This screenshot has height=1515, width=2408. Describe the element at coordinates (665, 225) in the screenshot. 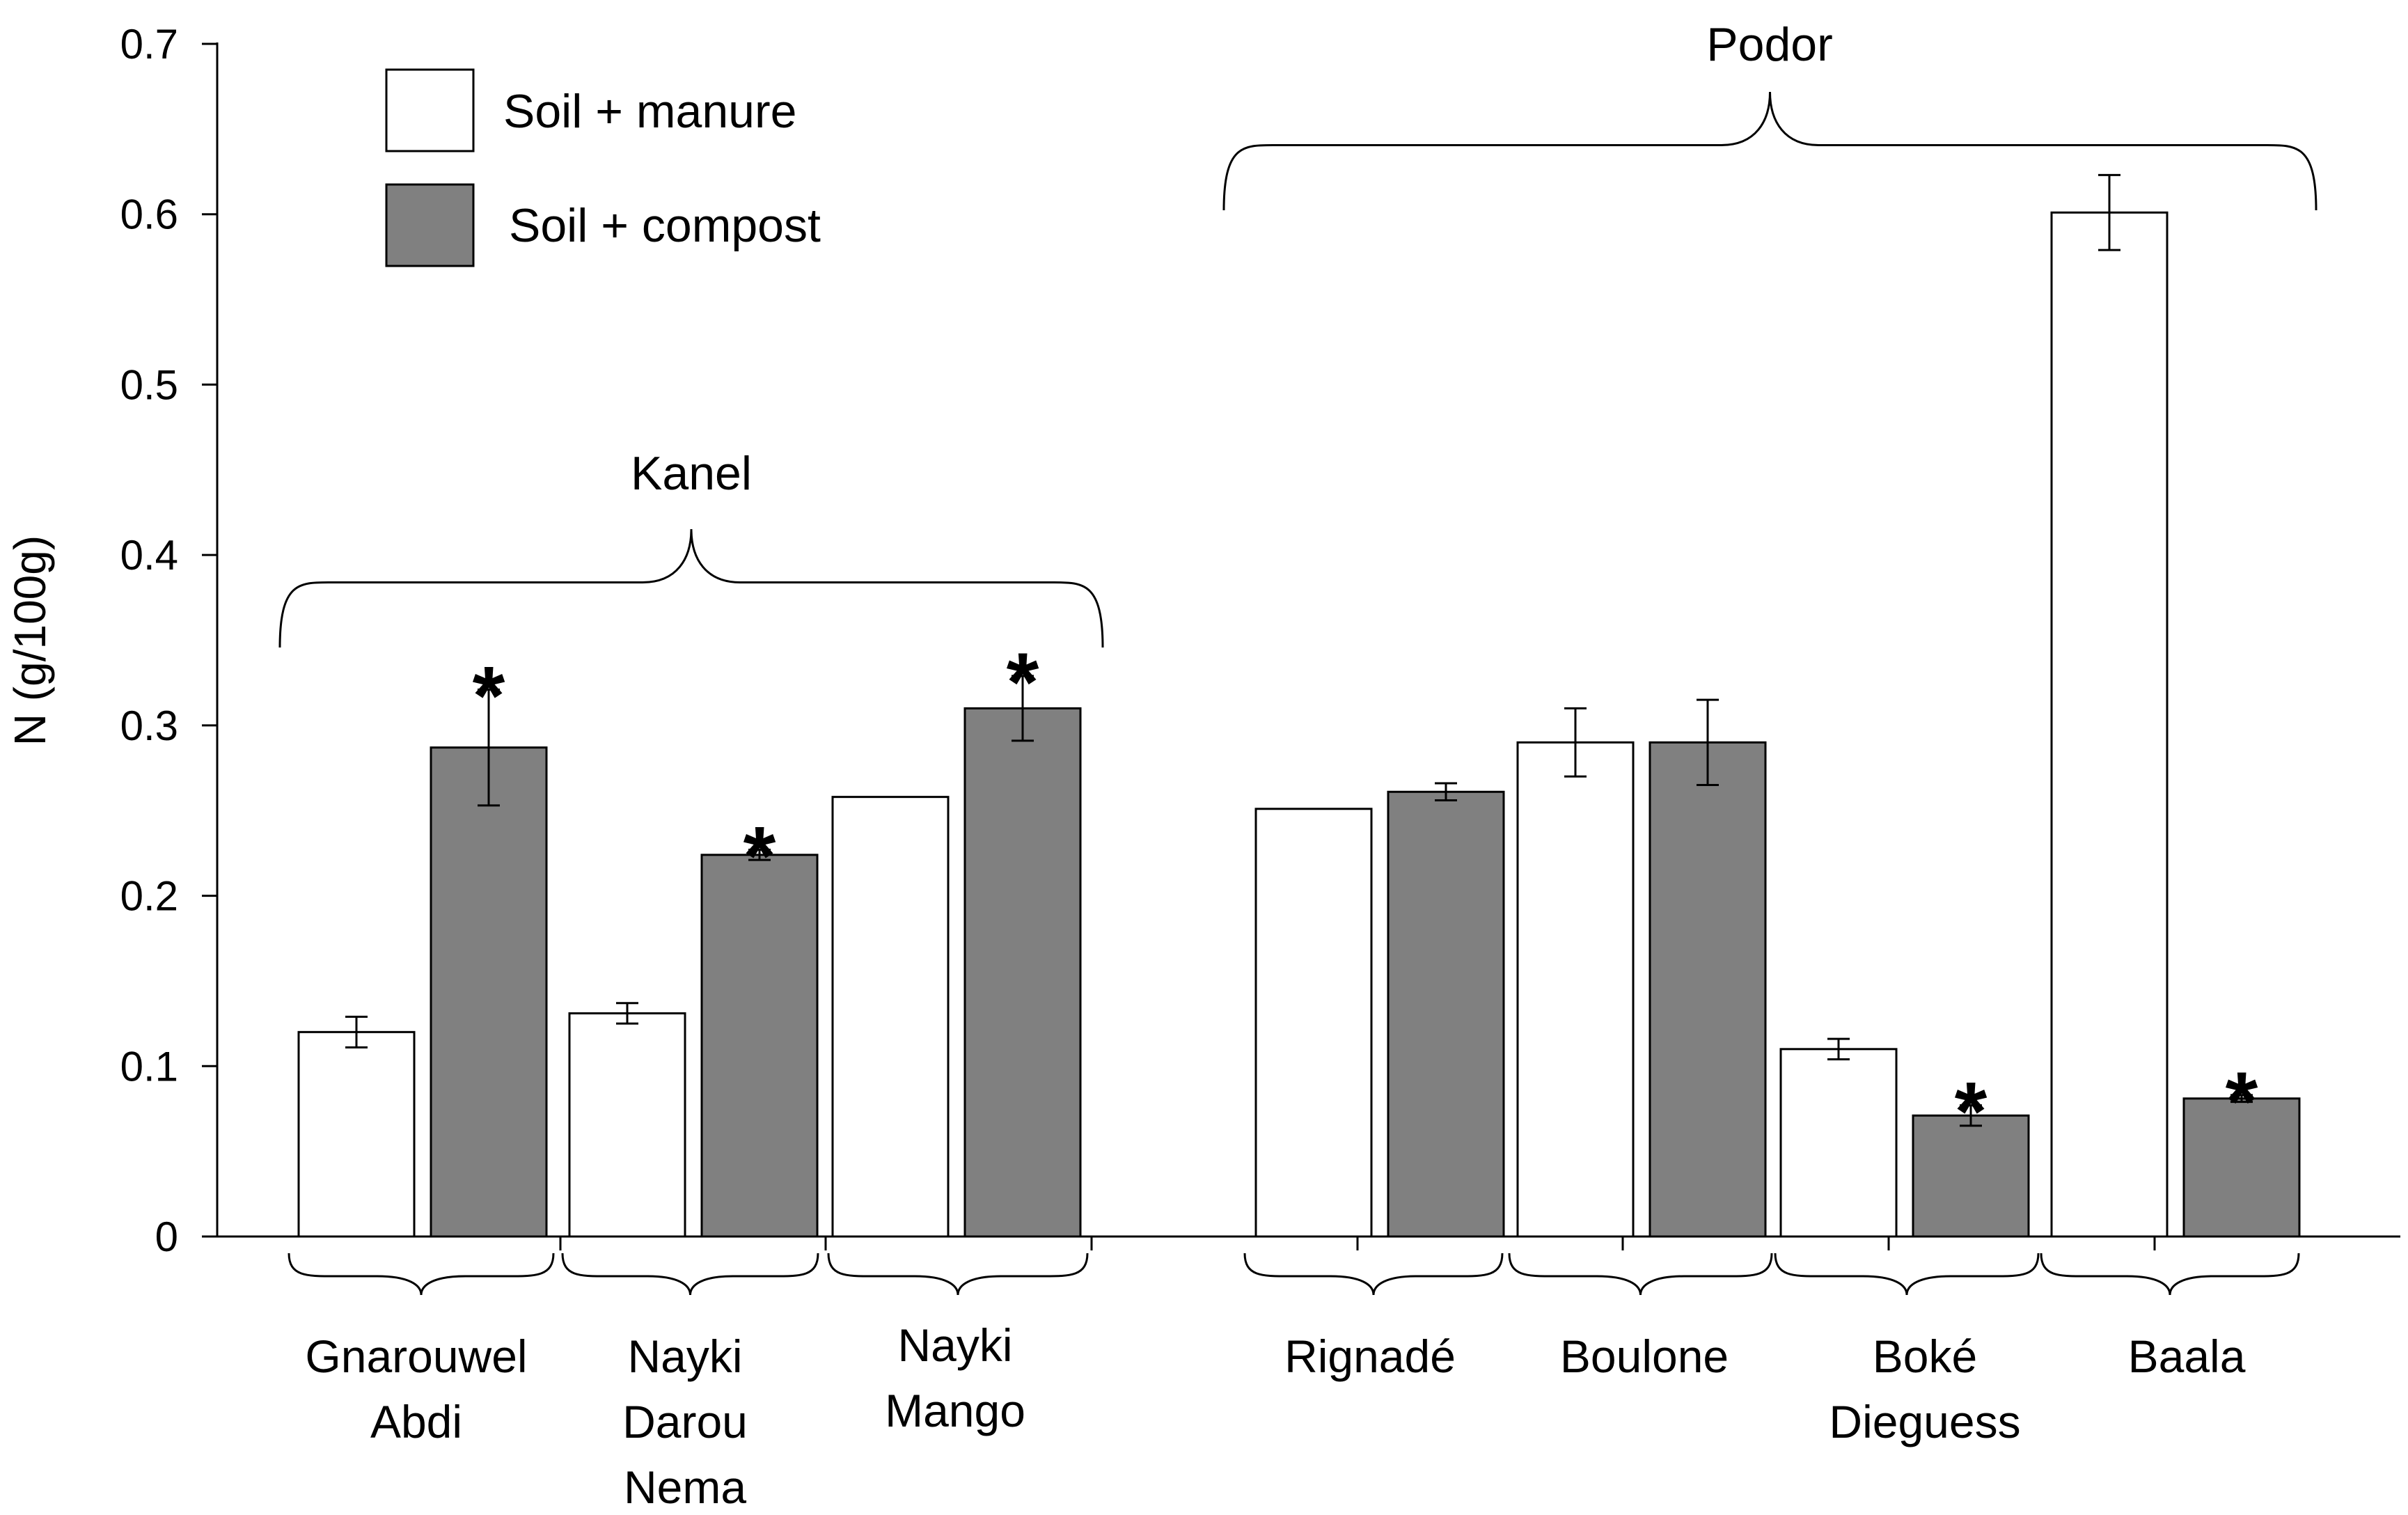

I see `legend-label: Soil + compost` at that location.